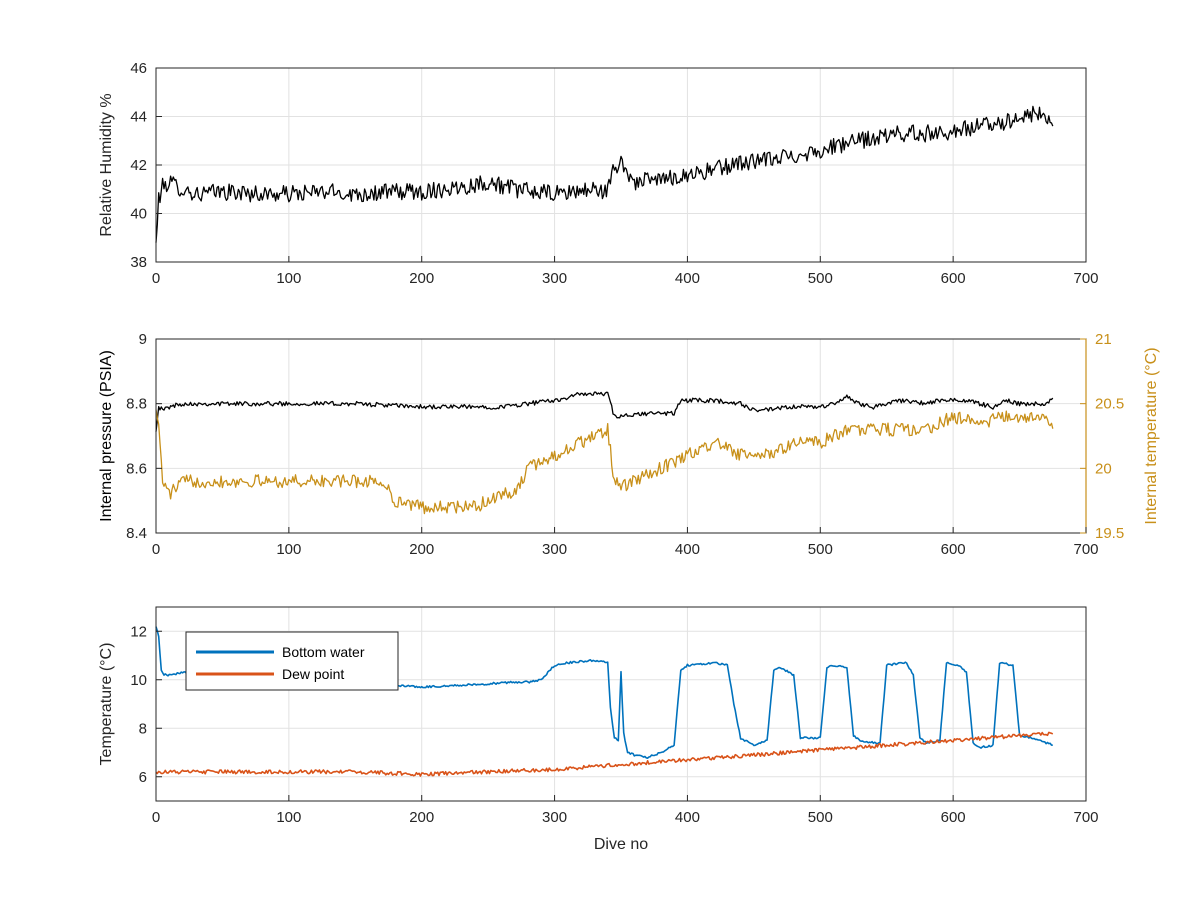  Describe the element at coordinates (136, 468) in the screenshot. I see `y-tick-label: 8.6` at that location.